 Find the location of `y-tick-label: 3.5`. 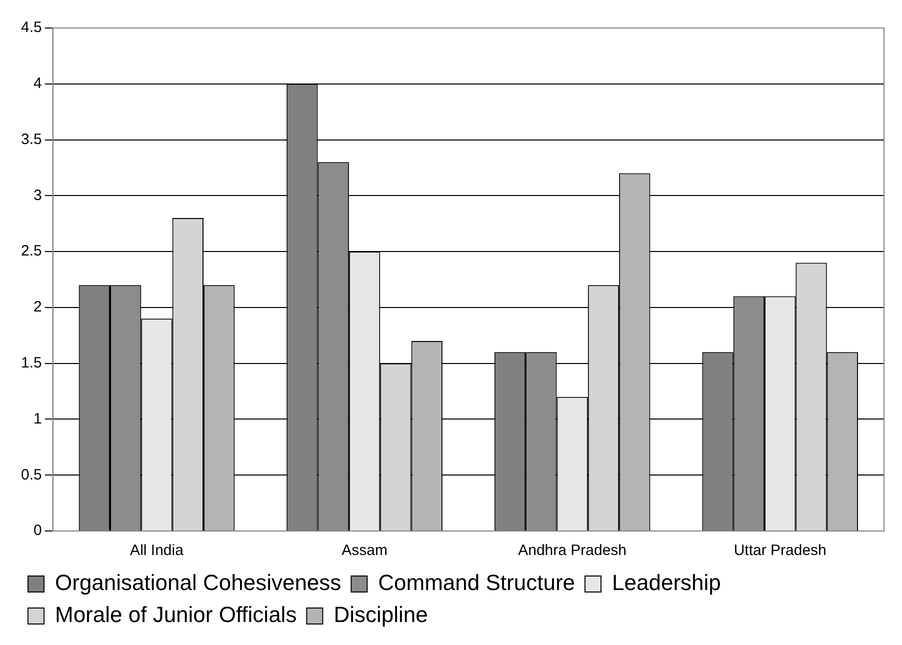

y-tick-label: 3.5 is located at coordinates (31, 139).